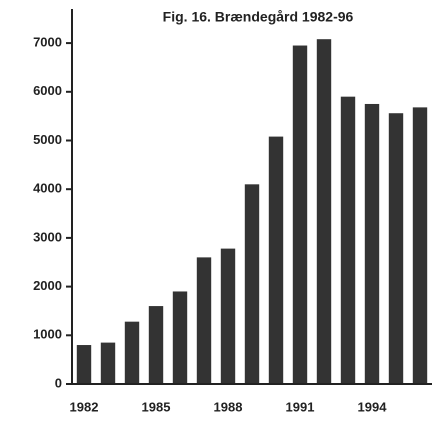  I want to click on y-tick-label: 6000, so click(47, 90).